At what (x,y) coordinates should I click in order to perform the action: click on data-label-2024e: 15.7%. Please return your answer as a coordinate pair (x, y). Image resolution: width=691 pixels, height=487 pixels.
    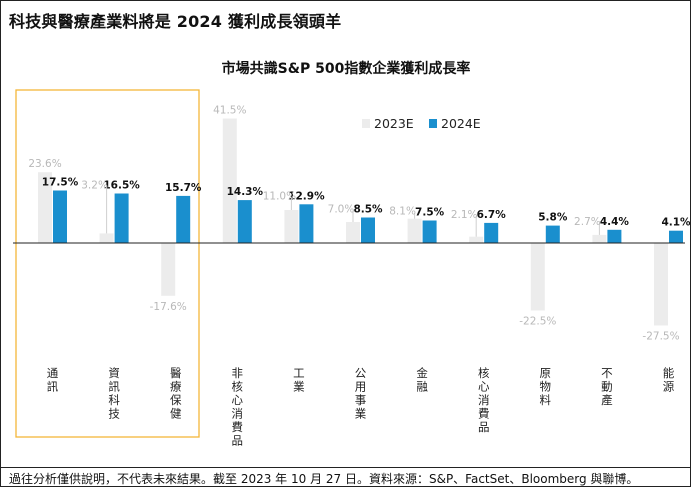
    Looking at the image, I should click on (183, 188).